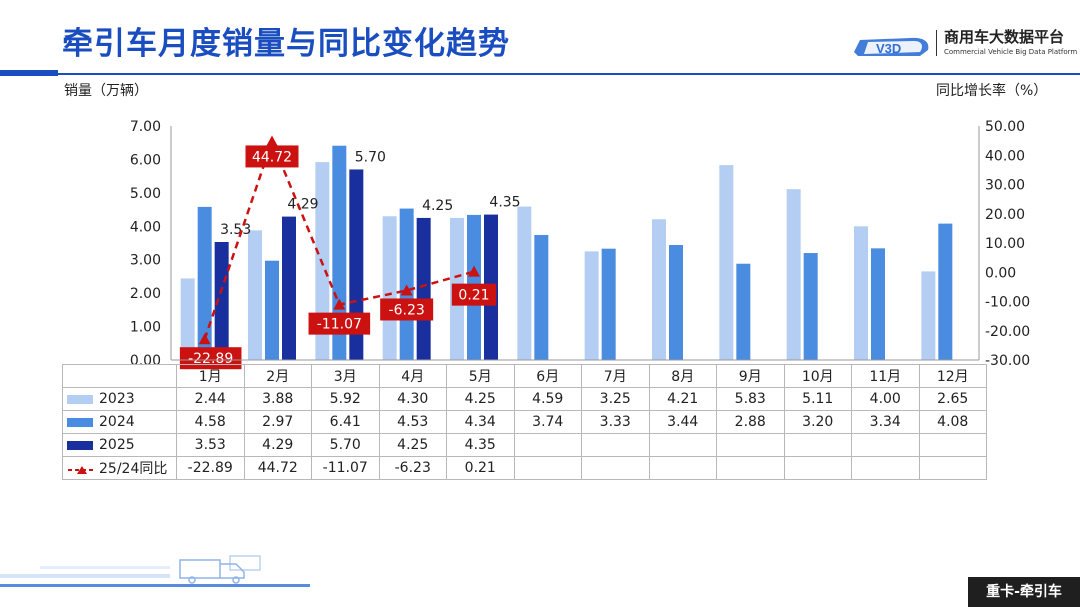  Describe the element at coordinates (936, 43) in the screenshot. I see `logo-separator` at that location.